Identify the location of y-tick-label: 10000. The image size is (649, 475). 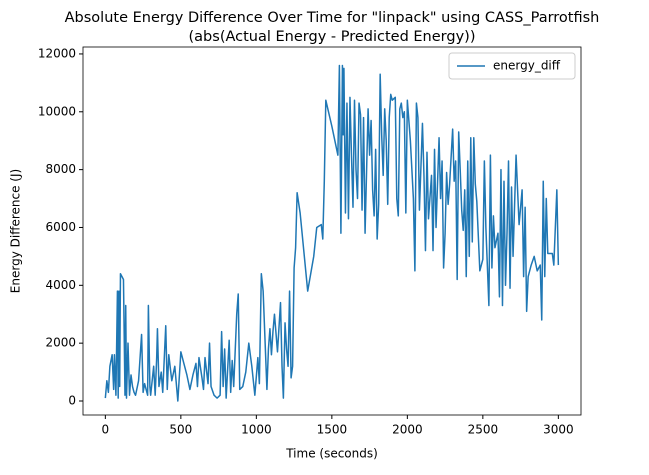
(57, 111).